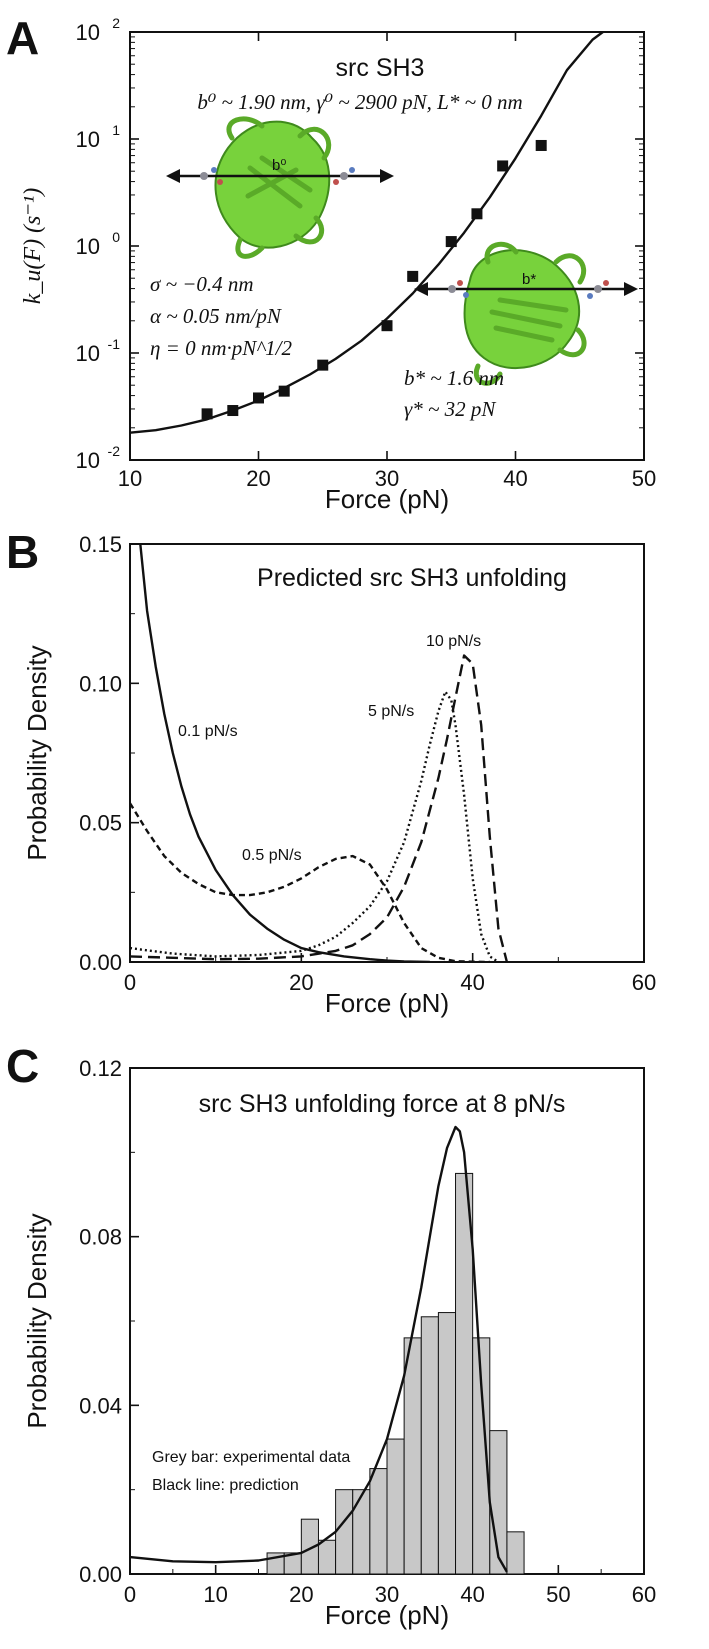 The image size is (709, 1649). What do you see at coordinates (387, 478) in the screenshot?
I see `x-tick-label: 30` at bounding box center [387, 478].